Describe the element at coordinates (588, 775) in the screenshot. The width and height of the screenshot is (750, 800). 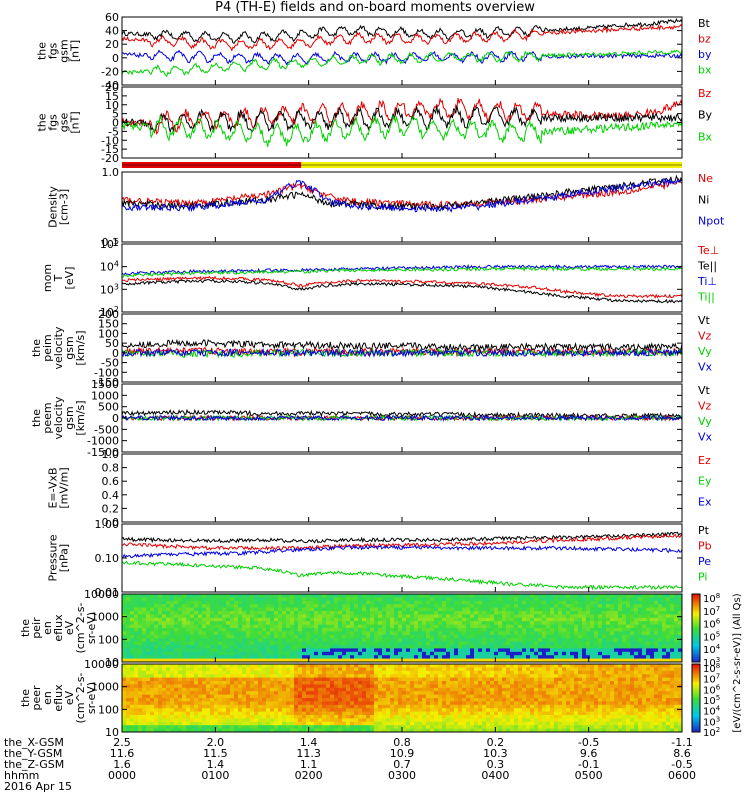
I see `x-tick-label: 0500` at that location.